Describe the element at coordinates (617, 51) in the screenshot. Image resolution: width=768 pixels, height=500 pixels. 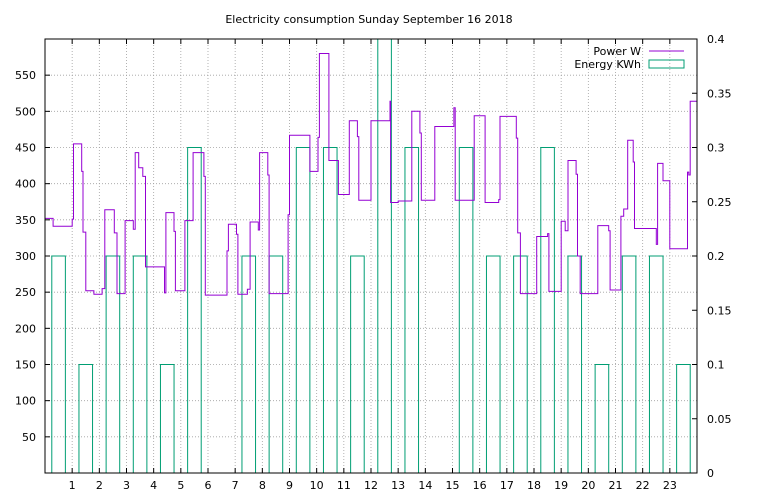
I see `legend-label-power: Power W` at that location.